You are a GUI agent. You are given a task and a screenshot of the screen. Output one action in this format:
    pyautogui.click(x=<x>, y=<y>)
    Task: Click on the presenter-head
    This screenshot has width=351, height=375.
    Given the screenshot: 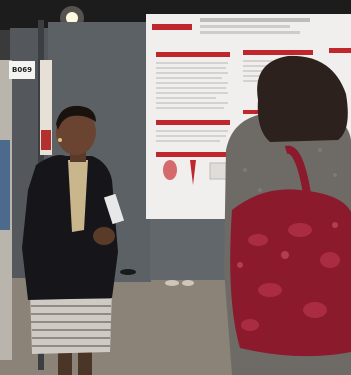 What is the action you would take?
    pyautogui.click(x=76, y=132)
    